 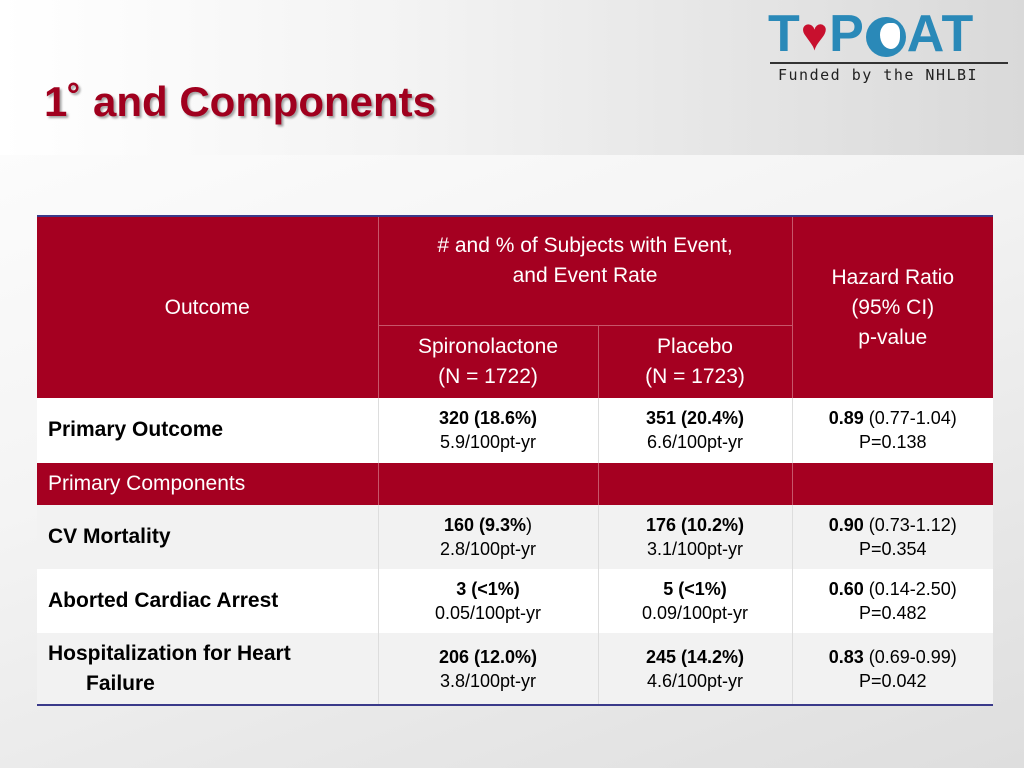 I want to click on logo-subtitle: Funded by the NHLBI, so click(x=878, y=75).